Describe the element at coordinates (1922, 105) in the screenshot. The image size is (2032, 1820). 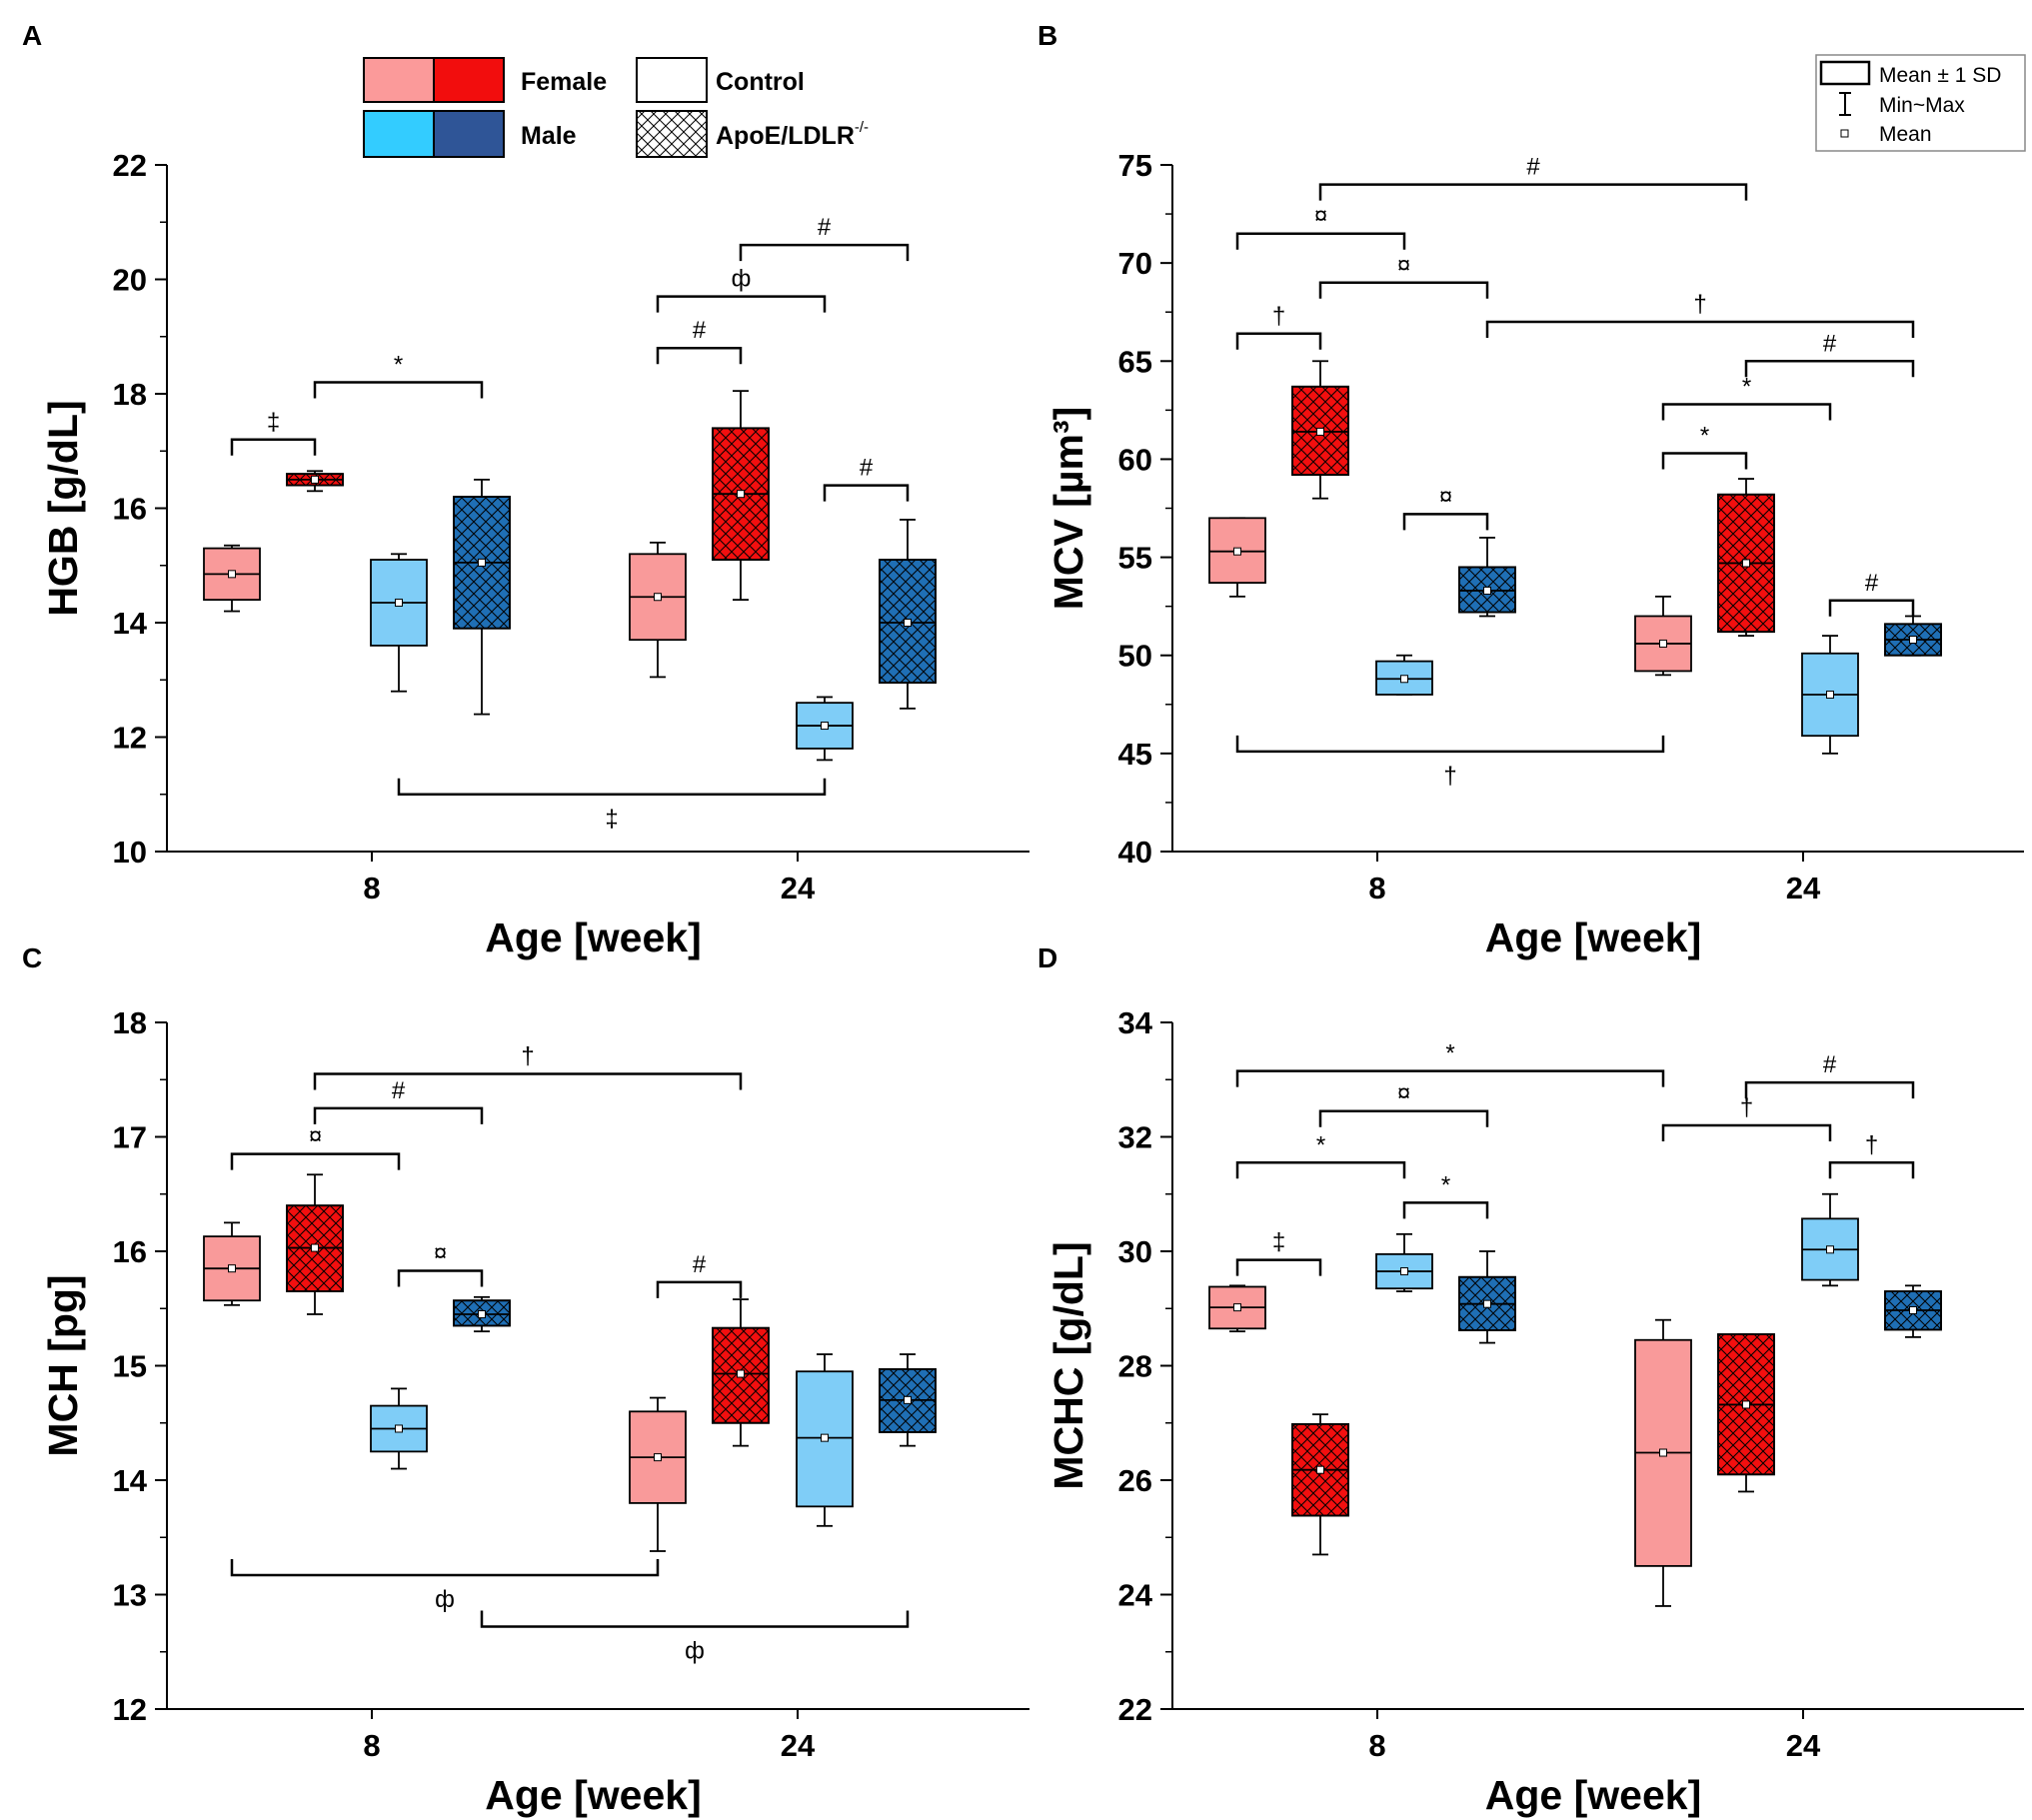
I see `stats-legend-whisker-label: Min~Max` at that location.